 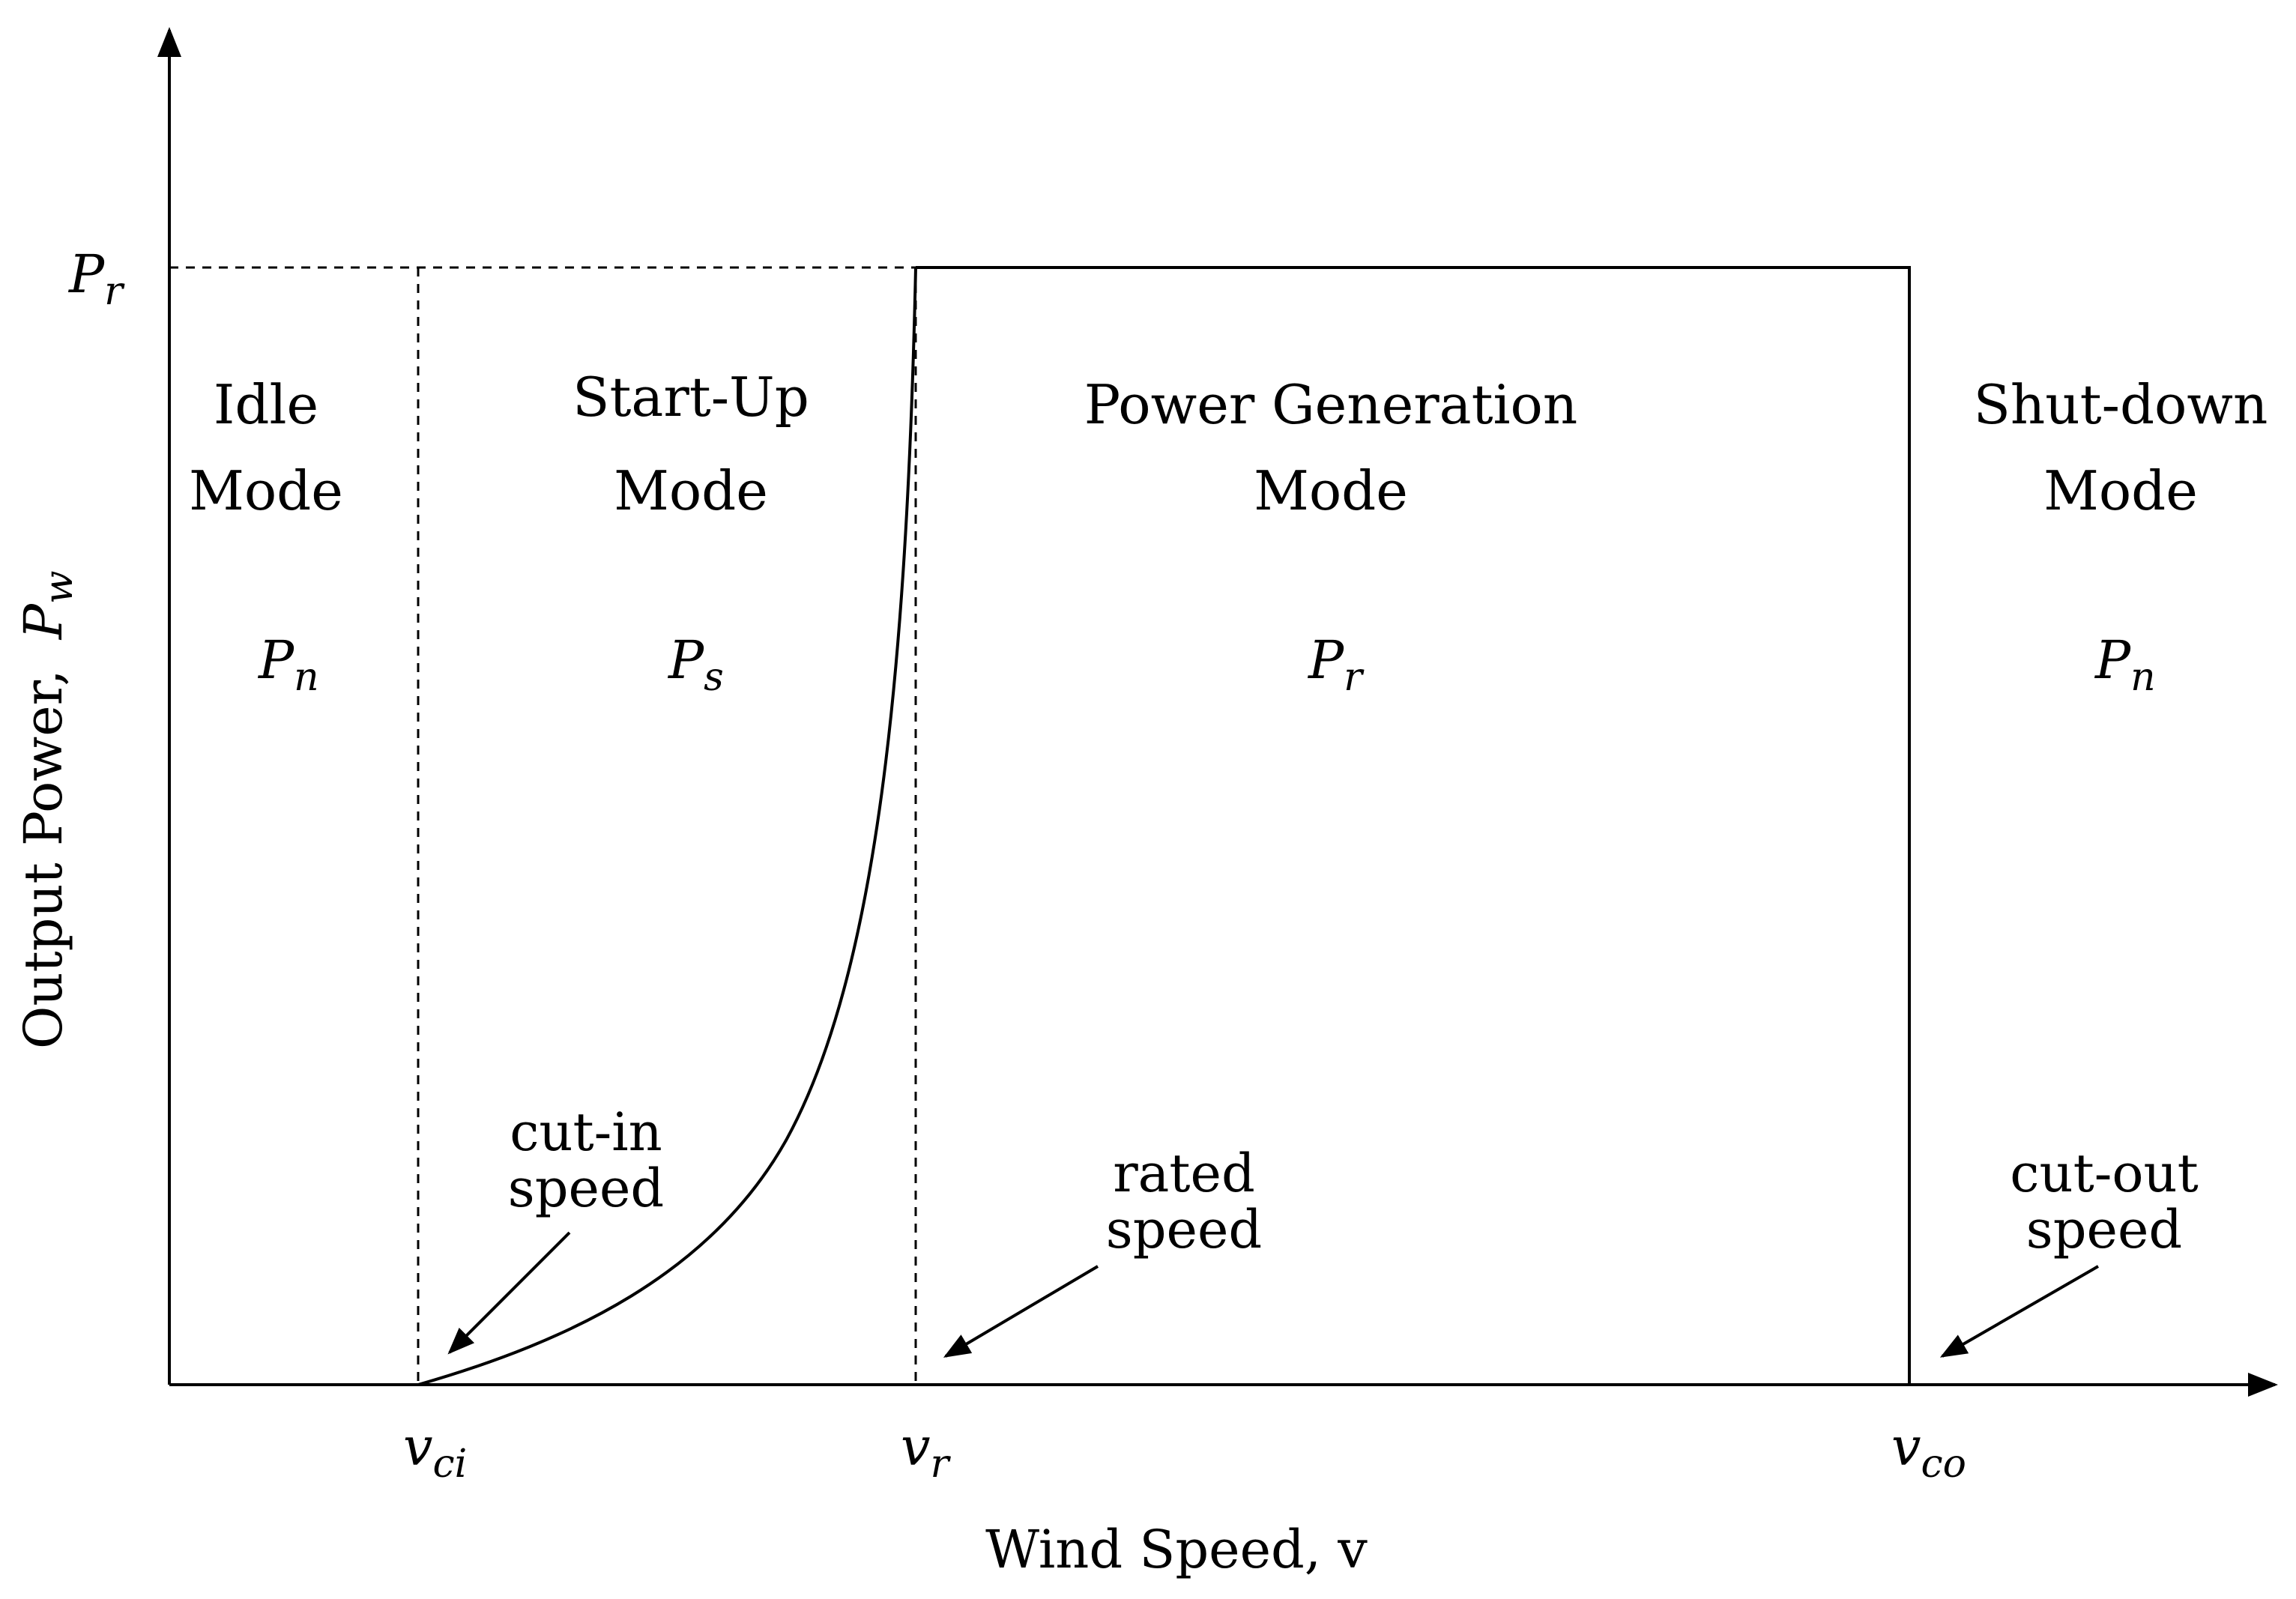 What do you see at coordinates (1928, 1451) in the screenshot?
I see `x-tick-cut-out: vco` at bounding box center [1928, 1451].